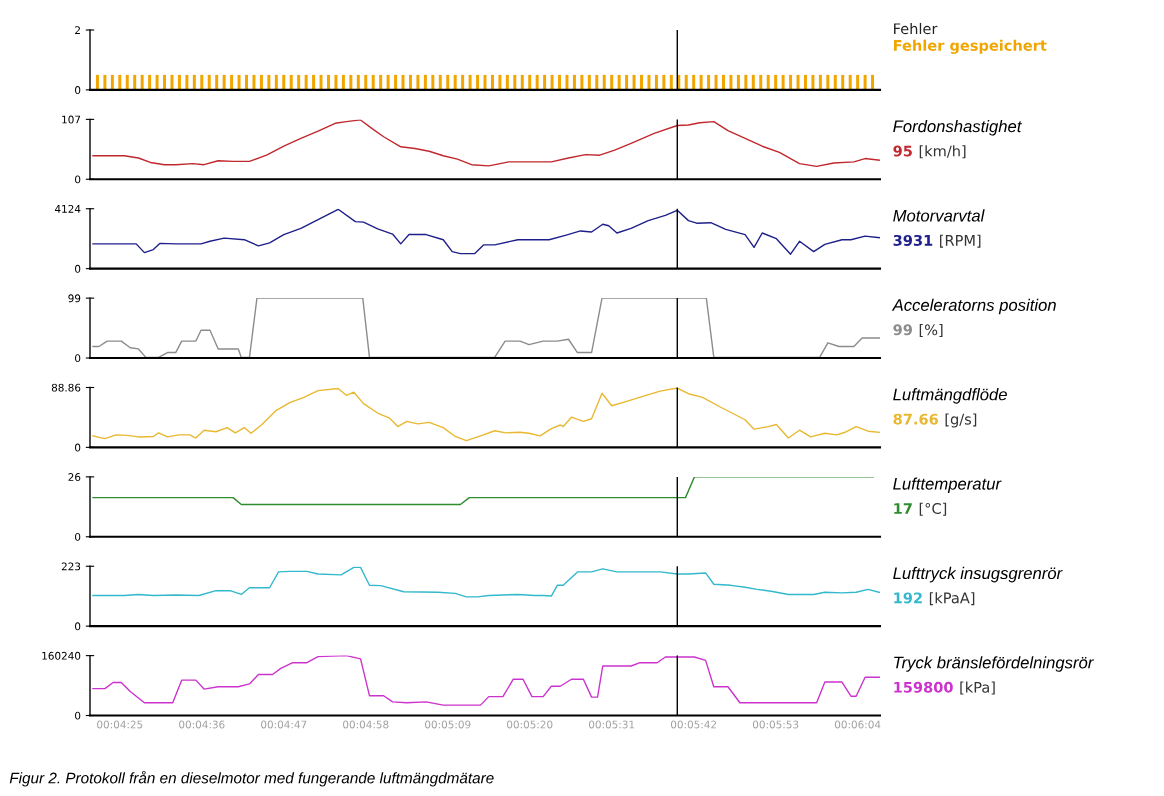 The width and height of the screenshot is (1164, 796). Describe the element at coordinates (973, 306) in the screenshot. I see `text: Acceleratorns position` at that location.